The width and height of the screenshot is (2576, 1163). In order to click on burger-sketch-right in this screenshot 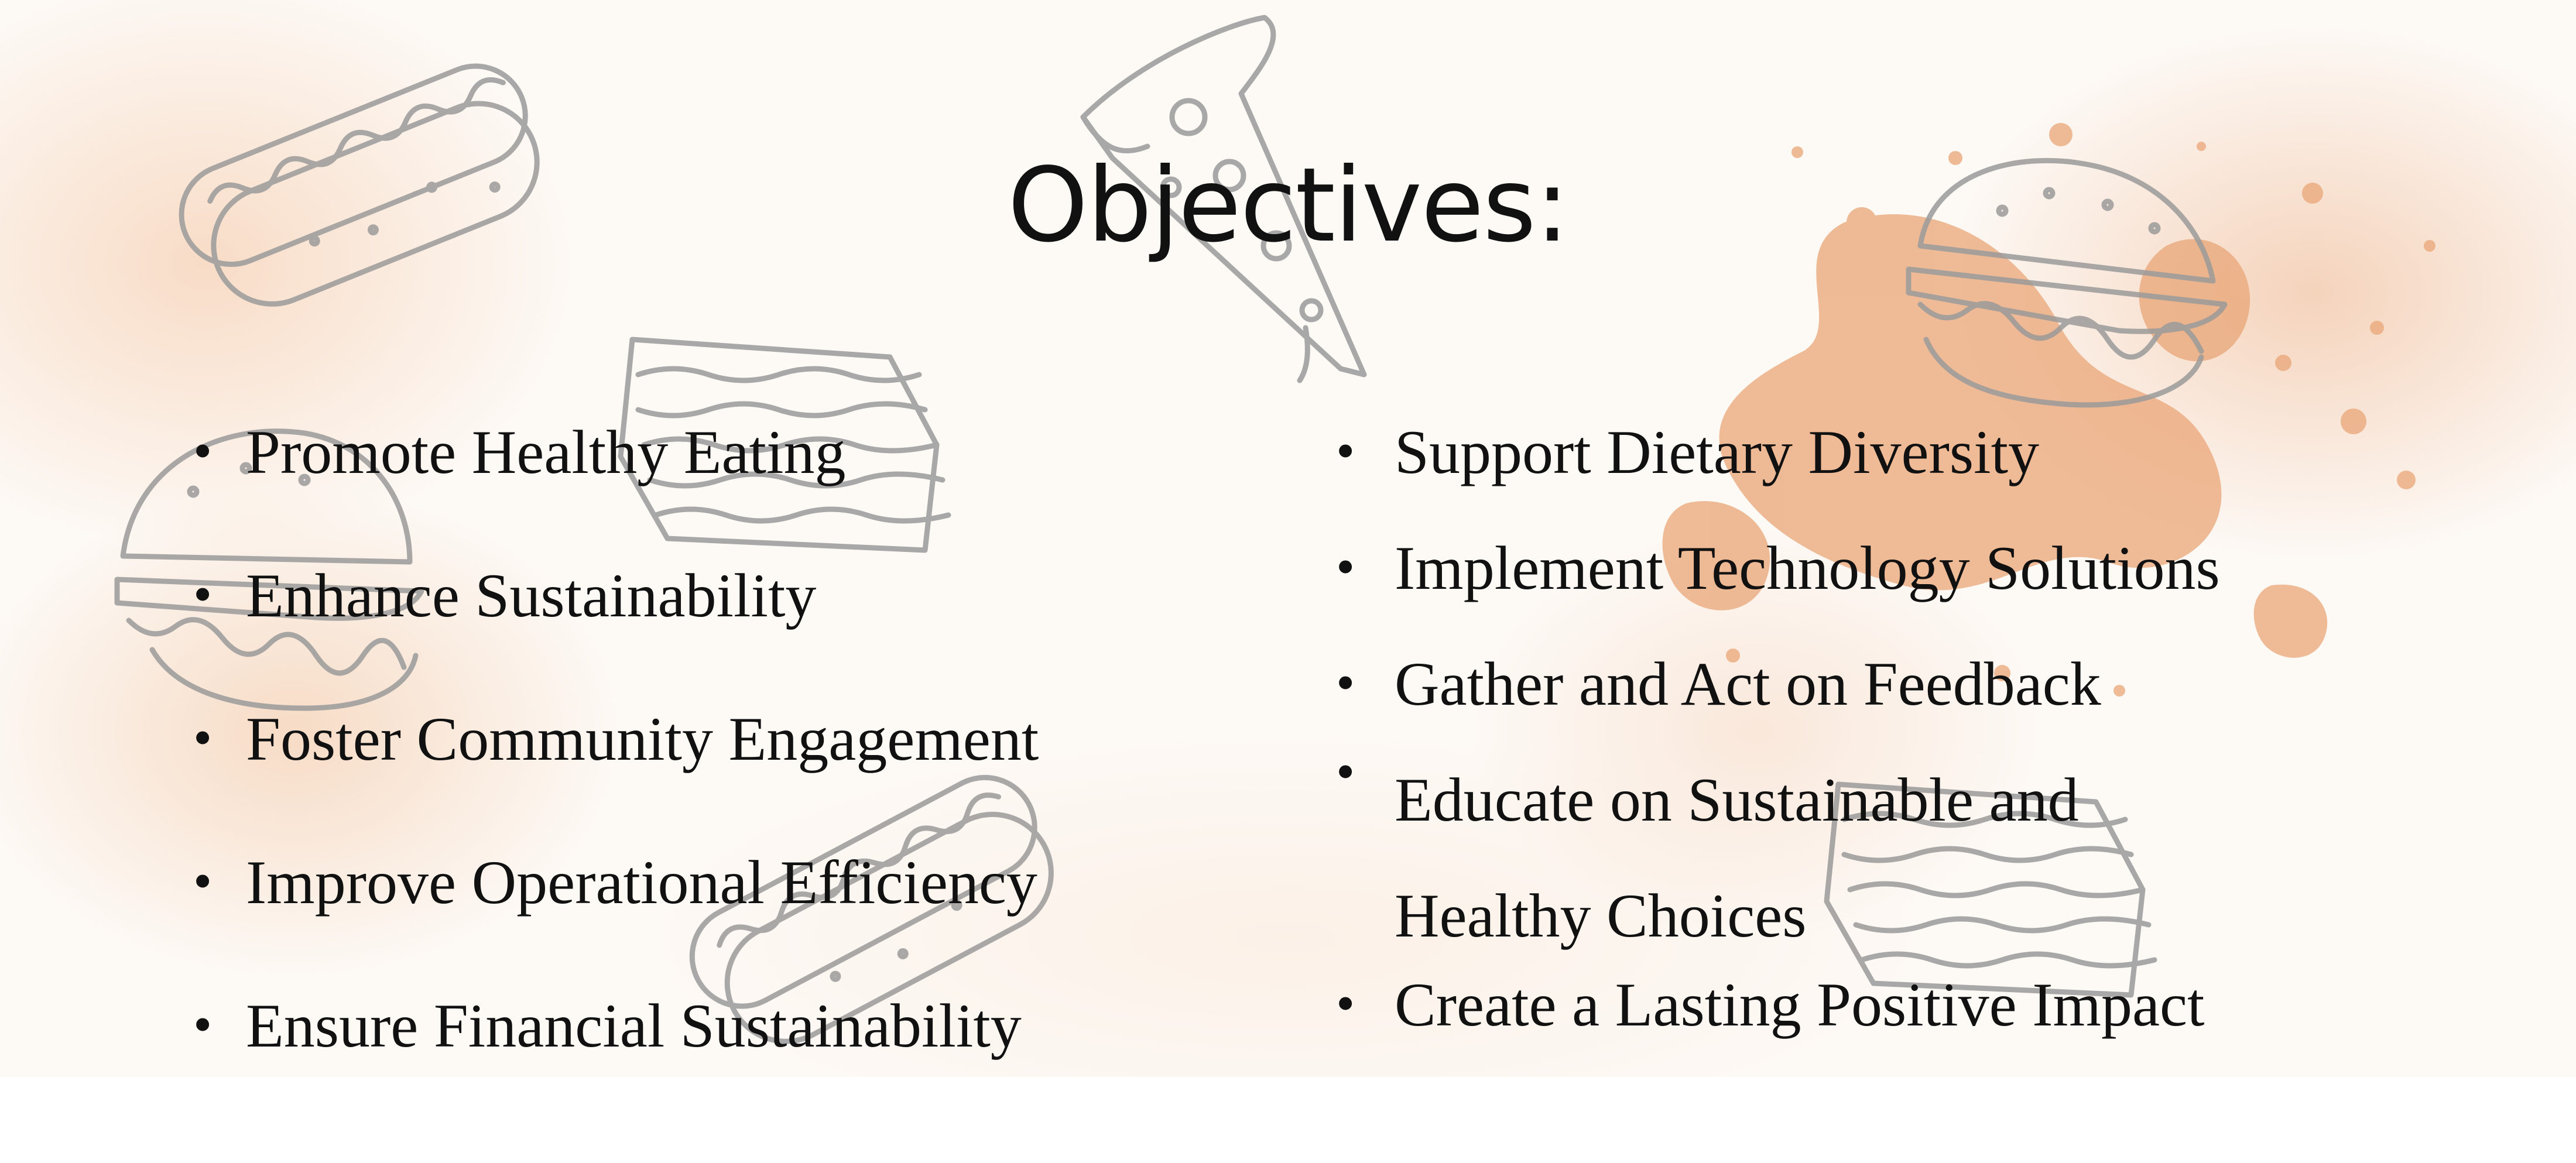, I will do `click(2067, 282)`.